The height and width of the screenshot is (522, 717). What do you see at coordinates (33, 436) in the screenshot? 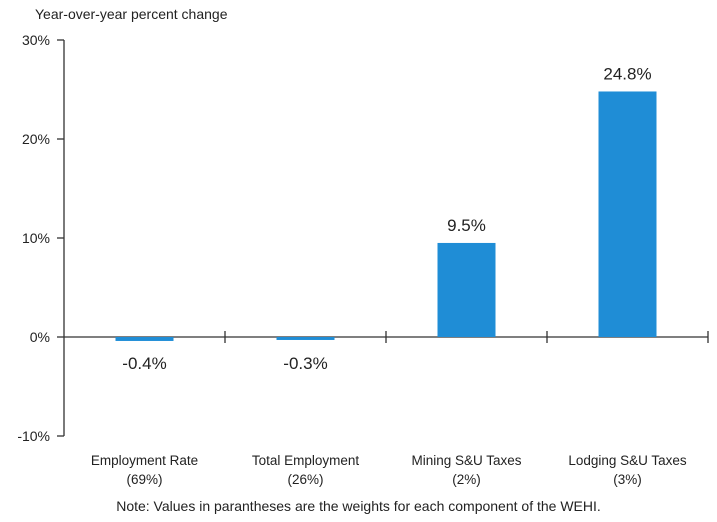
I see `y-tick-label: -10%` at bounding box center [33, 436].